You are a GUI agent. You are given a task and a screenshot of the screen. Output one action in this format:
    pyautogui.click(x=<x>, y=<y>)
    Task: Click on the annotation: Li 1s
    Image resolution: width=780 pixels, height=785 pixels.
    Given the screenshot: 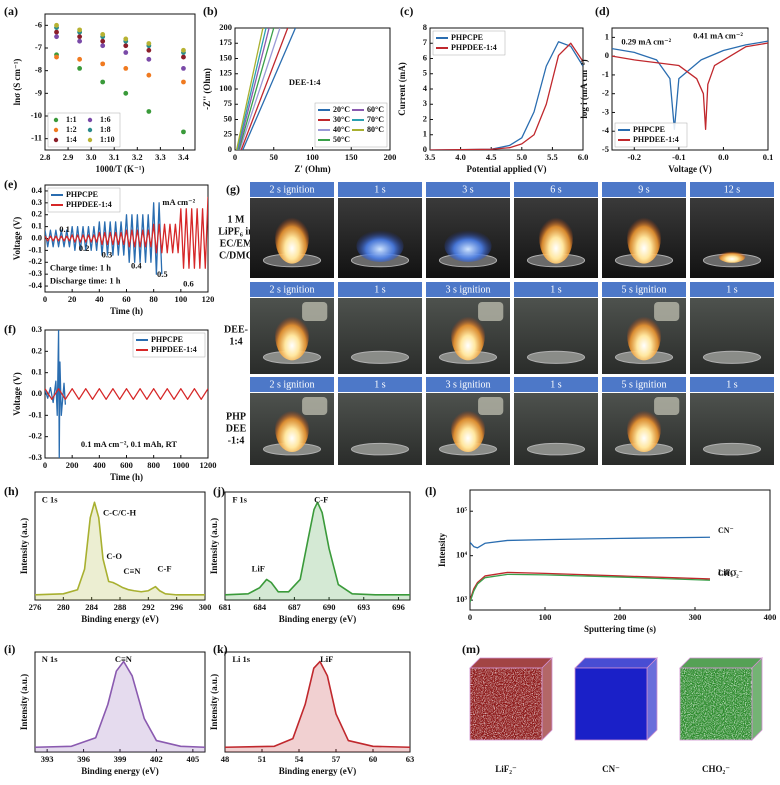 What is the action you would take?
    pyautogui.click(x=241, y=659)
    